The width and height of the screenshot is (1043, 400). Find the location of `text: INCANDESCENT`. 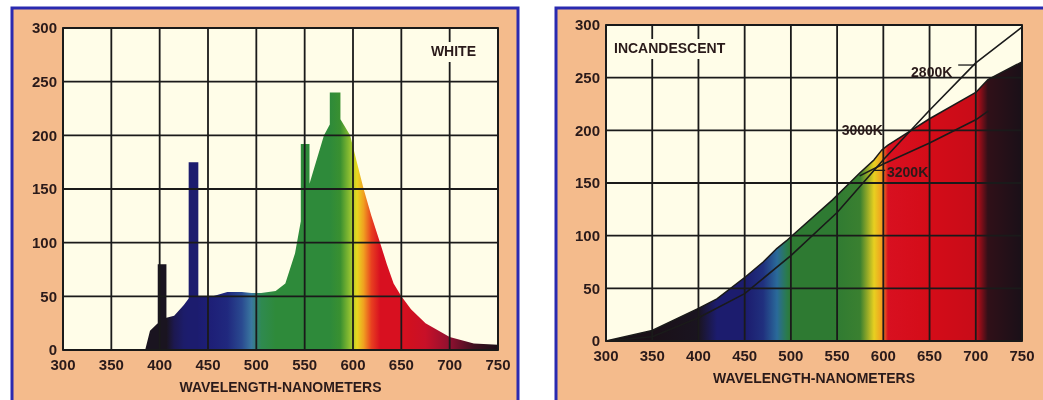

text: INCANDESCENT is located at coordinates (670, 48).